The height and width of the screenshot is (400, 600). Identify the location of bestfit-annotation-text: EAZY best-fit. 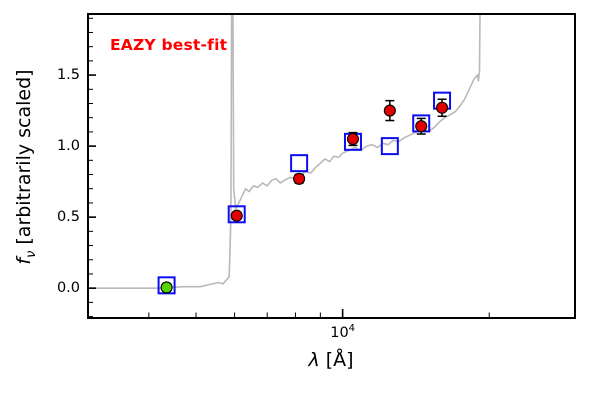
(169, 45).